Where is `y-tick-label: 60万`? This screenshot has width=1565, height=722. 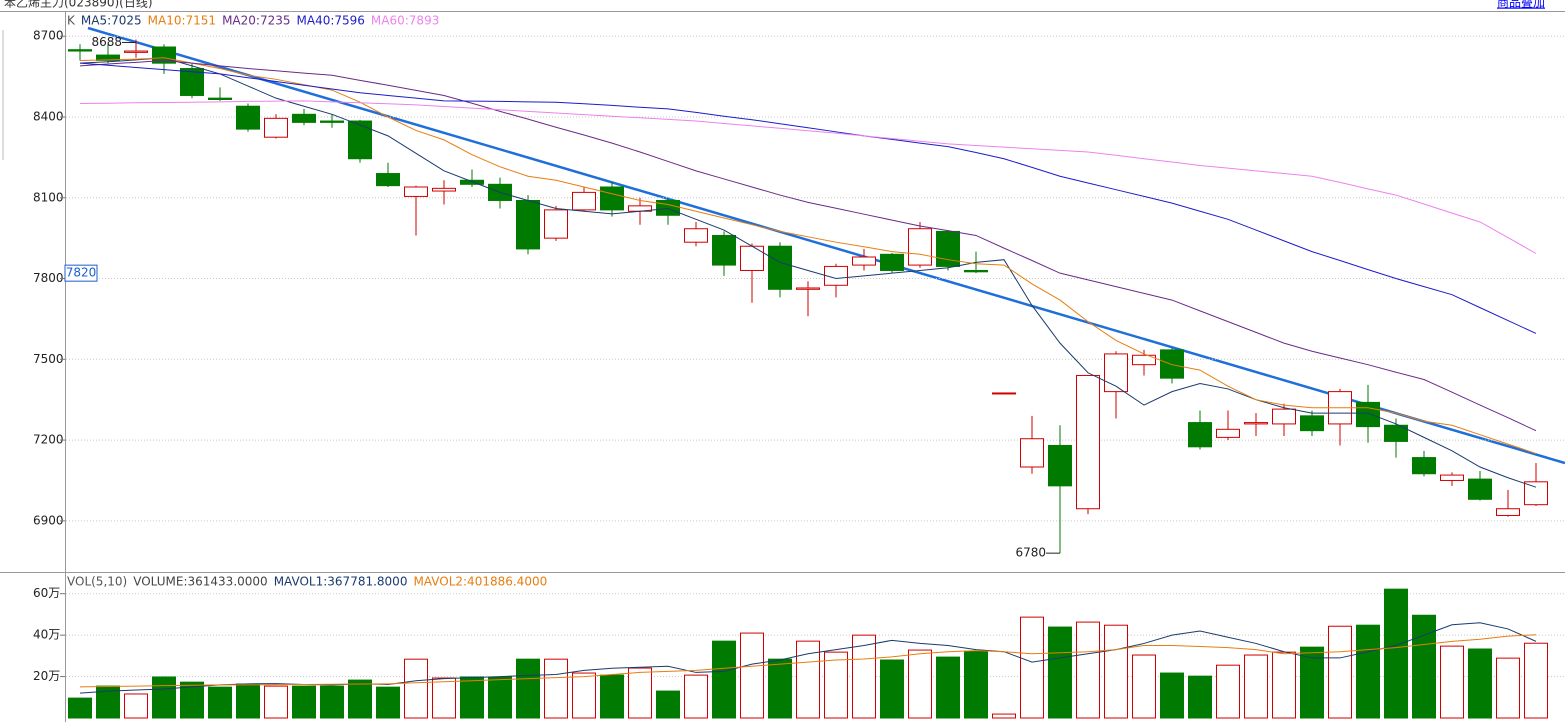 y-tick-label: 60万 is located at coordinates (46, 593).